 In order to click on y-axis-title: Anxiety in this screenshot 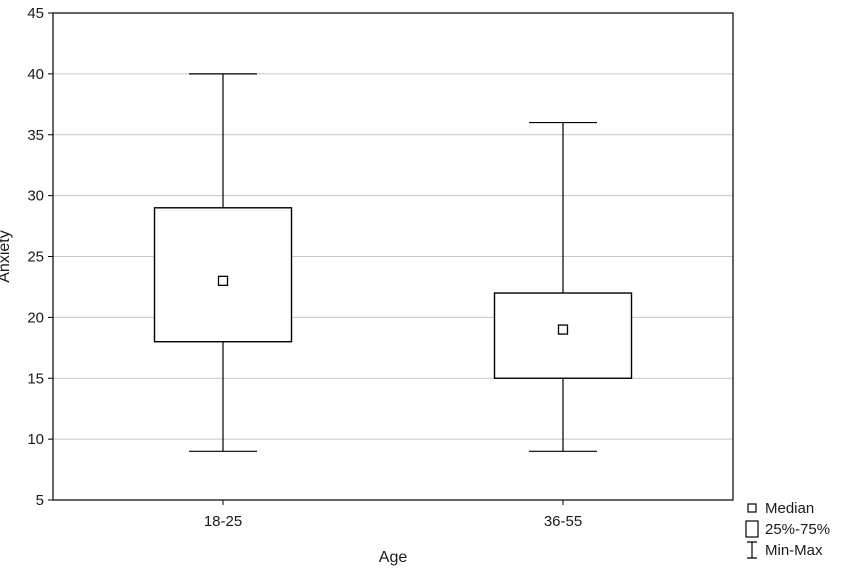, I will do `click(6, 256)`.